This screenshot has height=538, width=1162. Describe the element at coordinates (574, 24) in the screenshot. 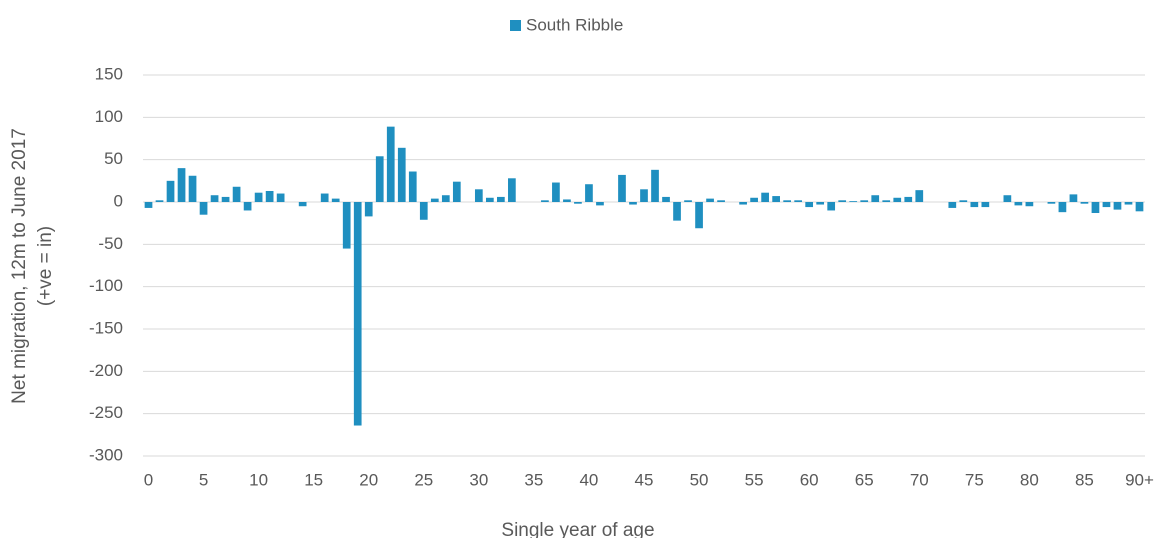

I see `legend-label: South Ribble` at that location.